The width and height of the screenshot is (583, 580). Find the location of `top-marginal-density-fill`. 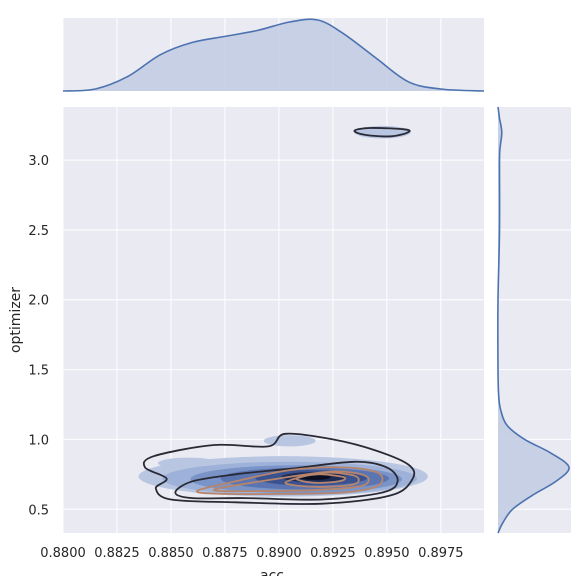

top-marginal-density-fill is located at coordinates (273, 55).